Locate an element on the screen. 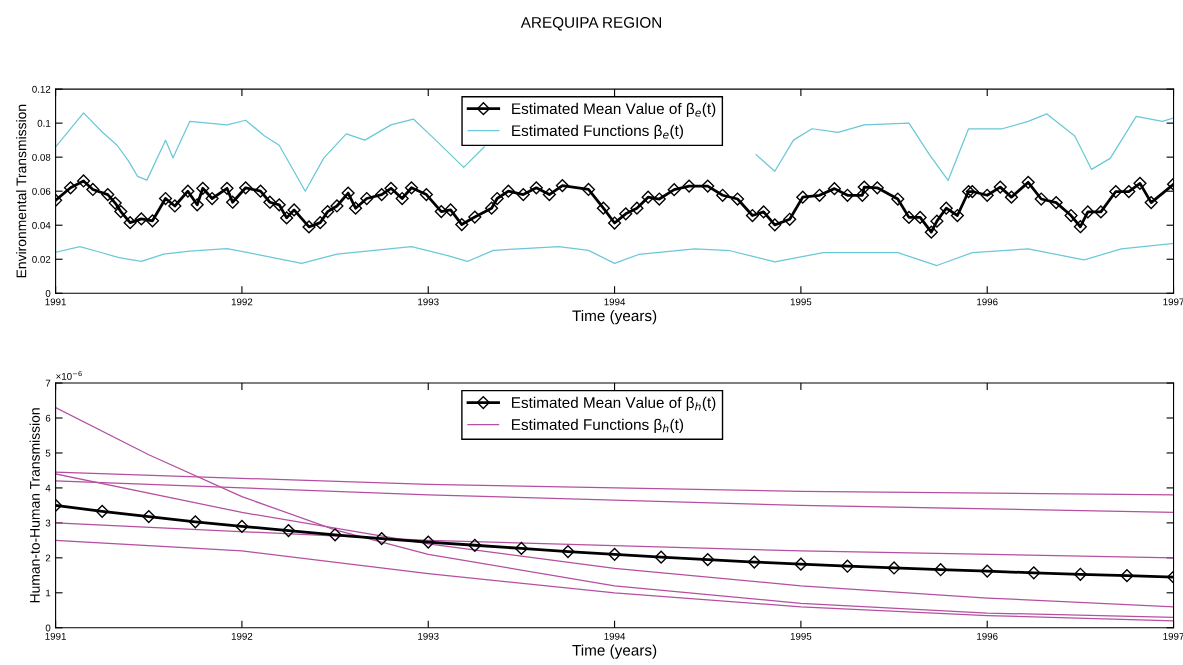  y-tick-label: 0.02 is located at coordinates (41, 259).